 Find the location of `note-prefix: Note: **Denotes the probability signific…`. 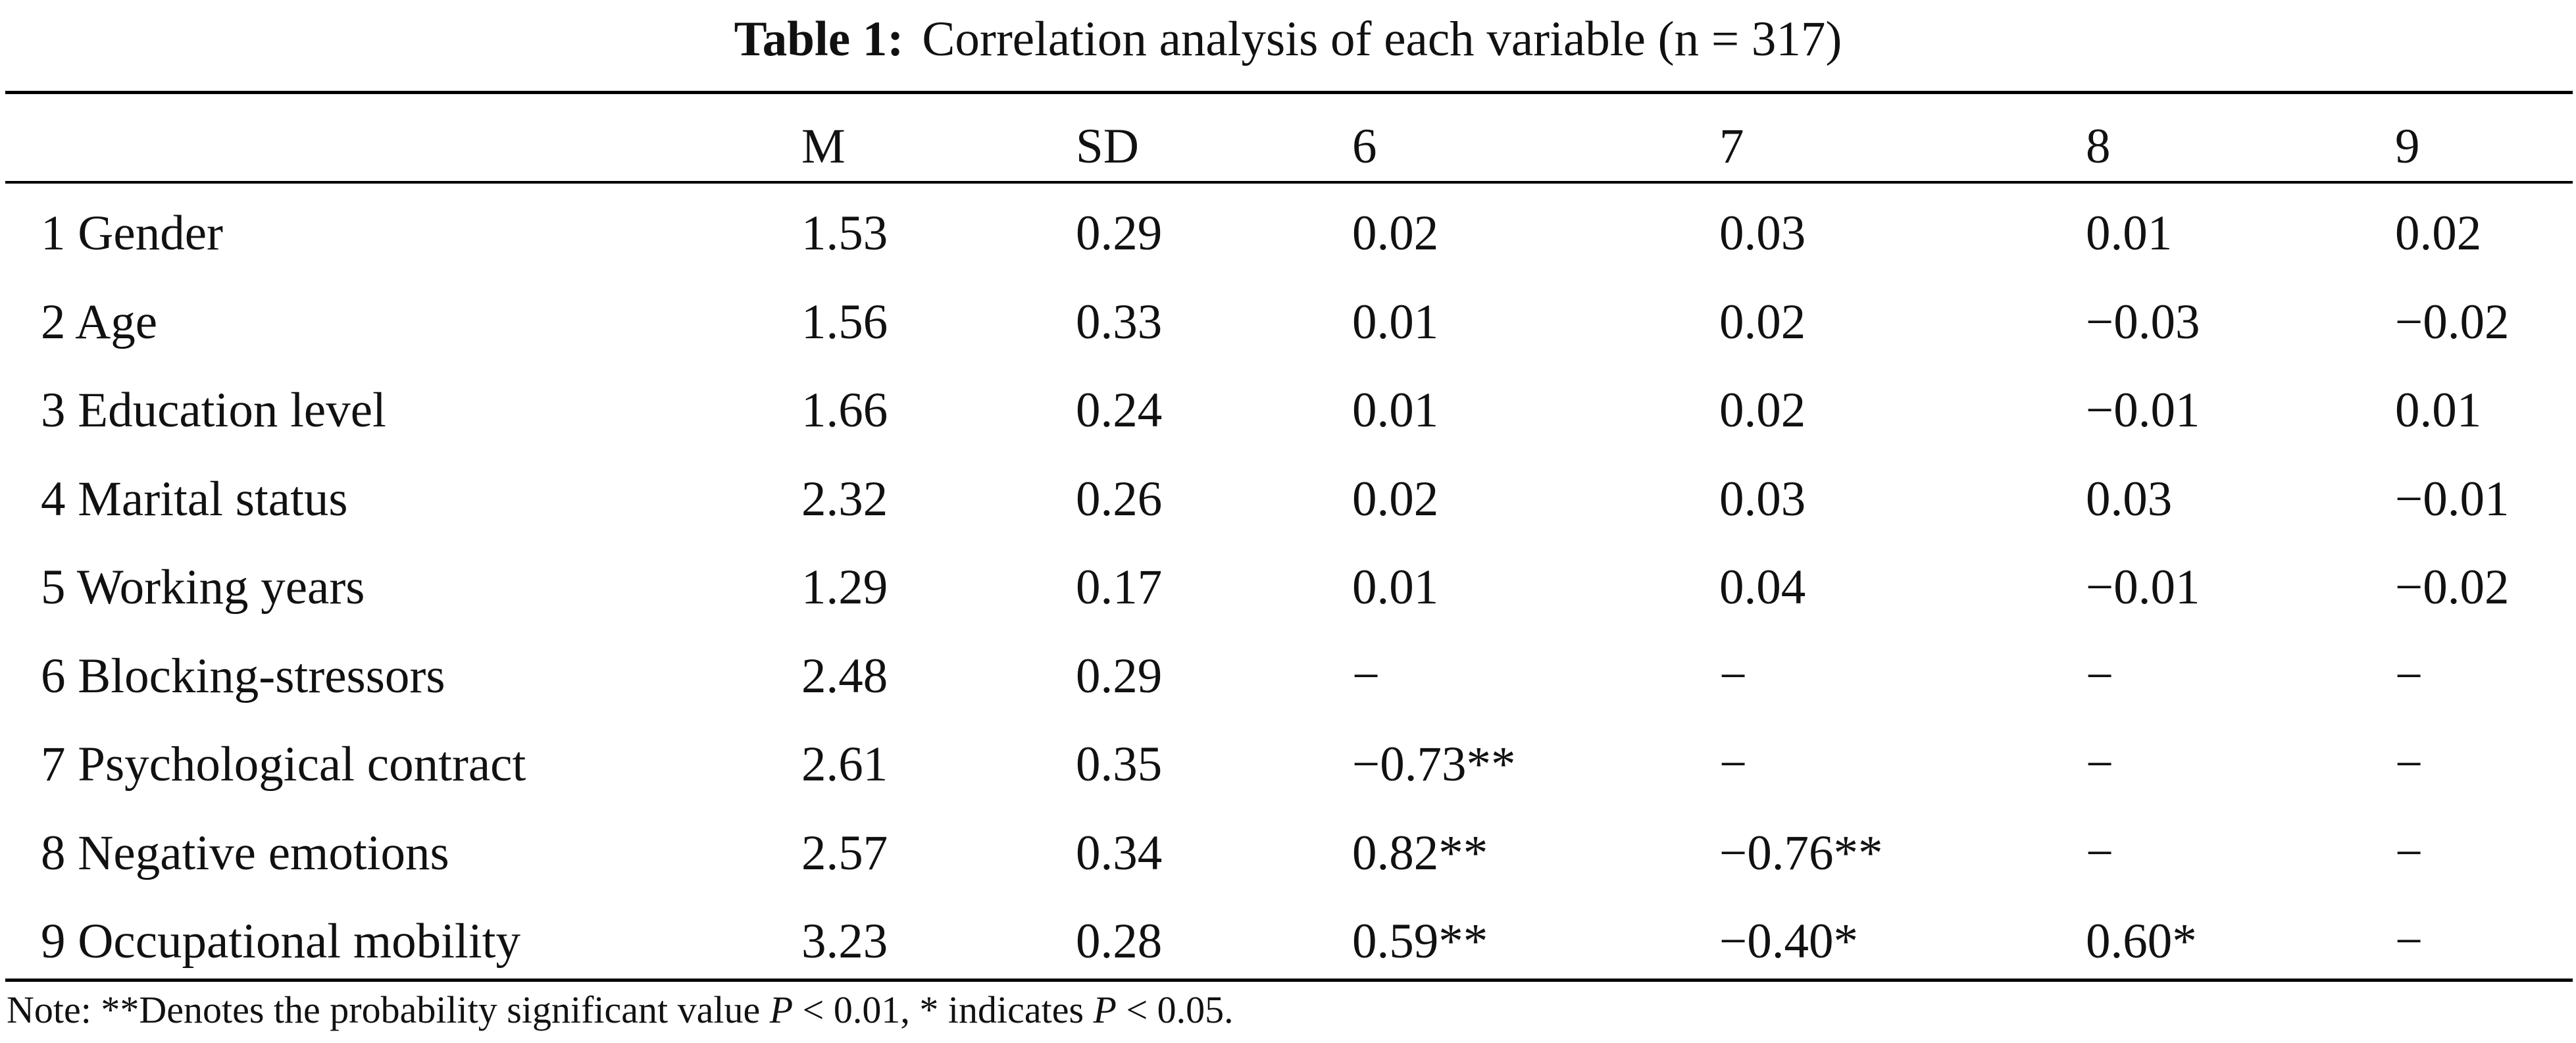

note-prefix: Note: **Denotes the probability signific… is located at coordinates (388, 1010).